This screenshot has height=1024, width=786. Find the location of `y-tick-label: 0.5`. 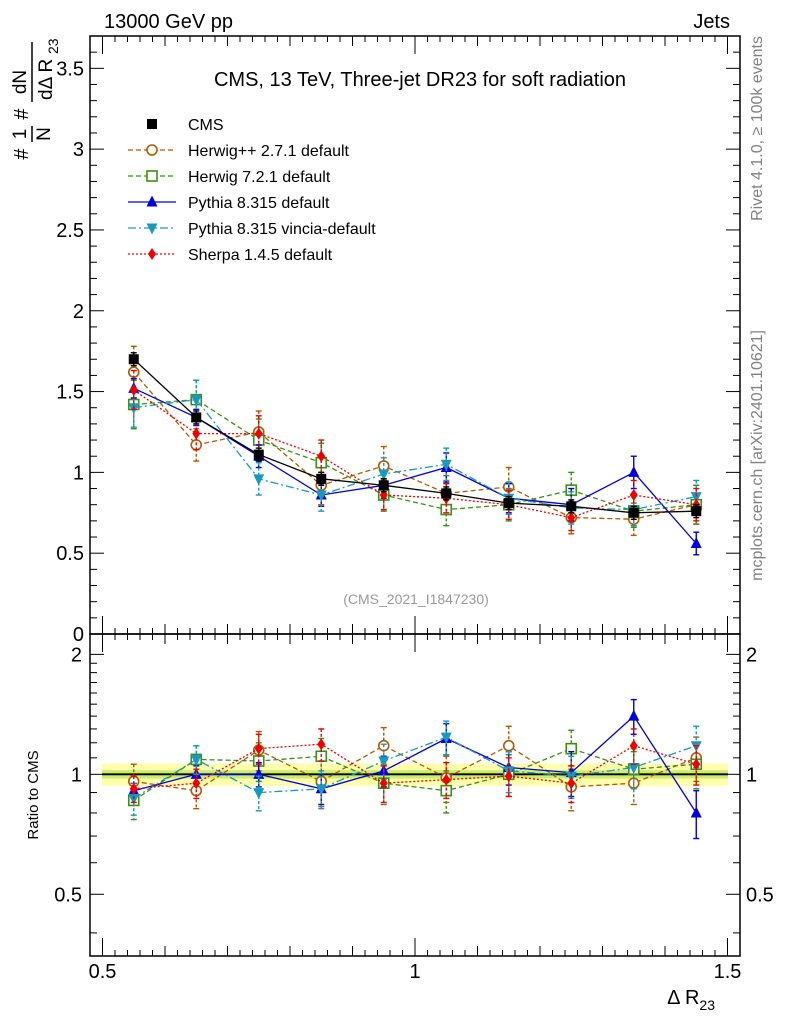

y-tick-label: 0.5 is located at coordinates (70, 554).